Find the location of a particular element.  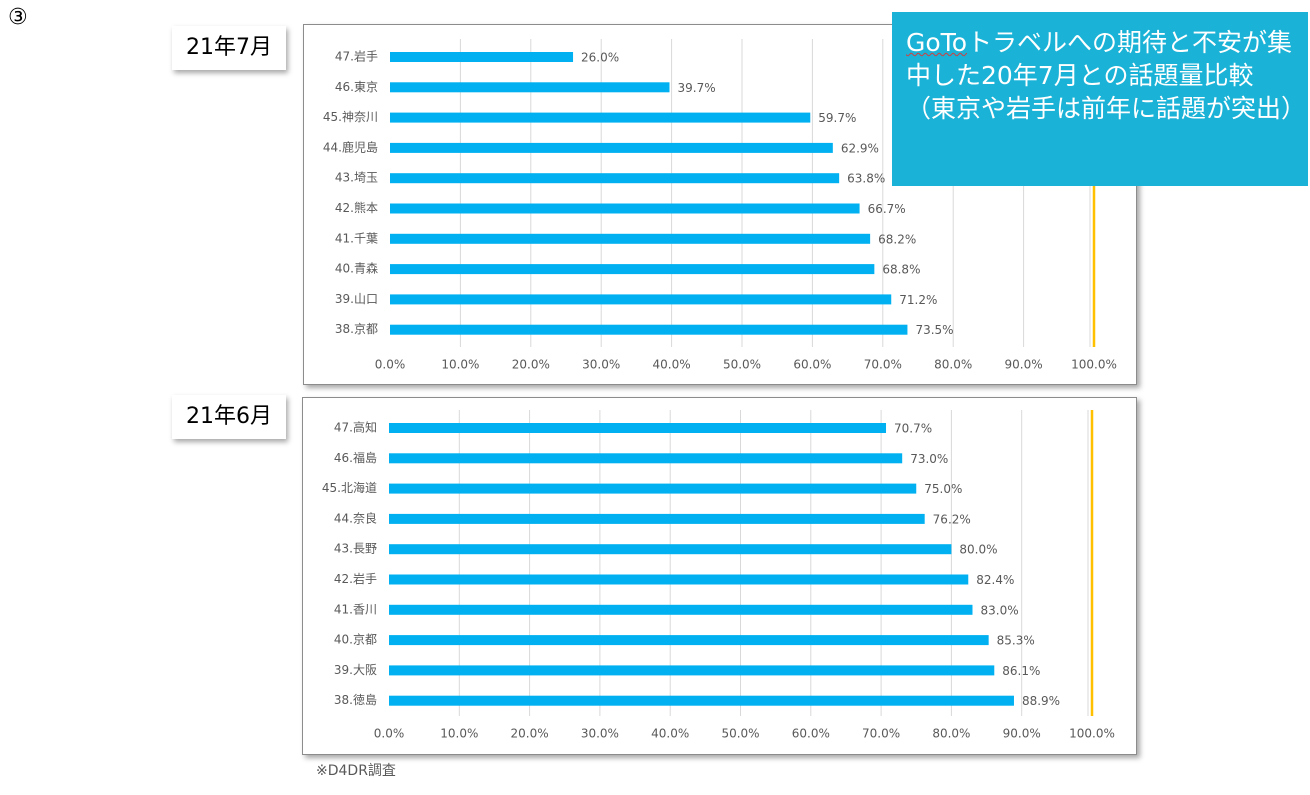

category-label: 40.京都 is located at coordinates (355, 640).